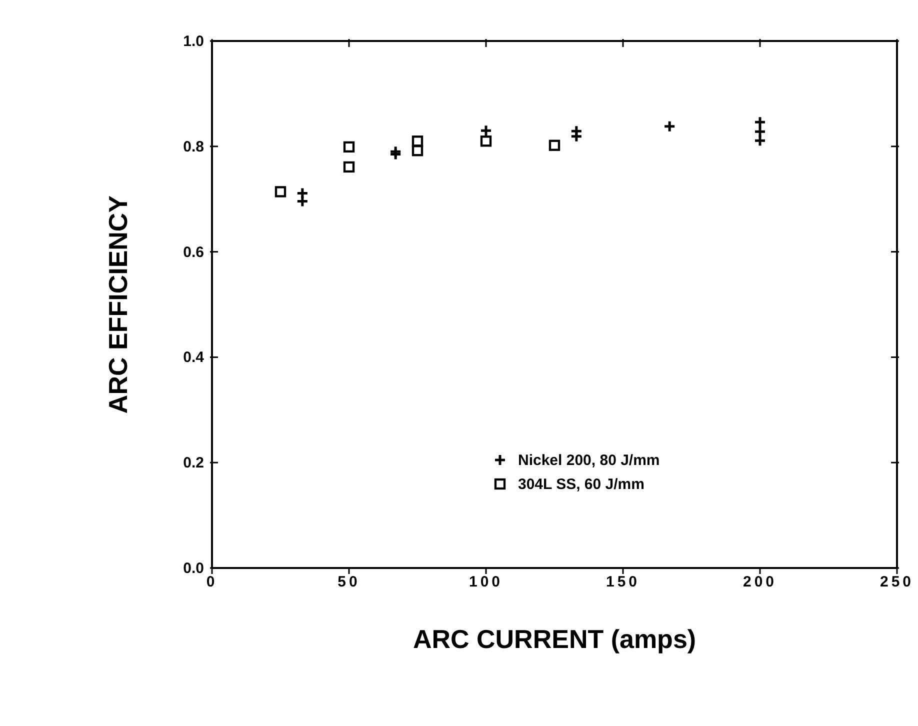 Image resolution: width=918 pixels, height=726 pixels. What do you see at coordinates (589, 460) in the screenshot?
I see `legend-label: Nickel 200, 80 J/mm` at bounding box center [589, 460].